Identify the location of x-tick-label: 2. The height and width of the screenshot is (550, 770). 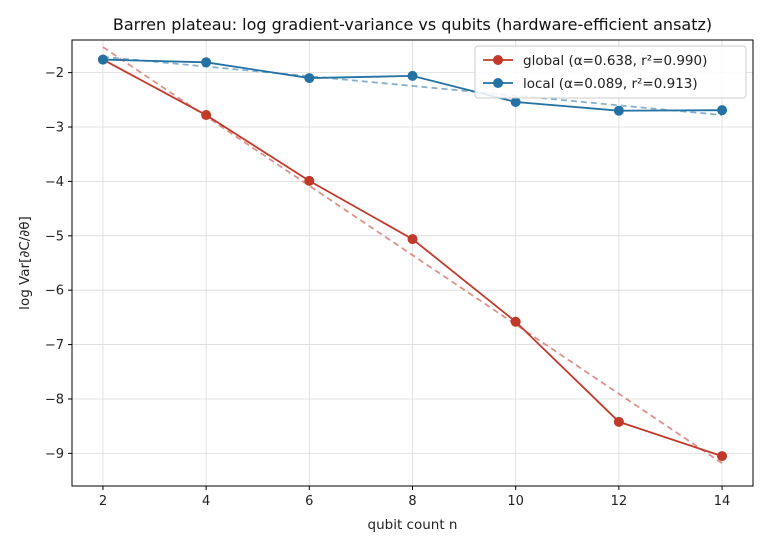
(103, 501).